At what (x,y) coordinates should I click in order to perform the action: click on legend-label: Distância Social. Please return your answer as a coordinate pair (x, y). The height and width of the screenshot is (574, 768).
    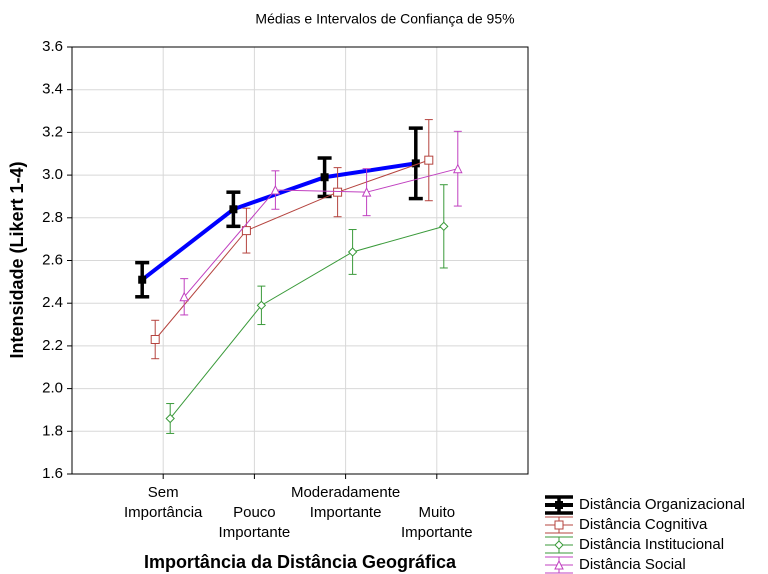
    Looking at the image, I should click on (632, 564).